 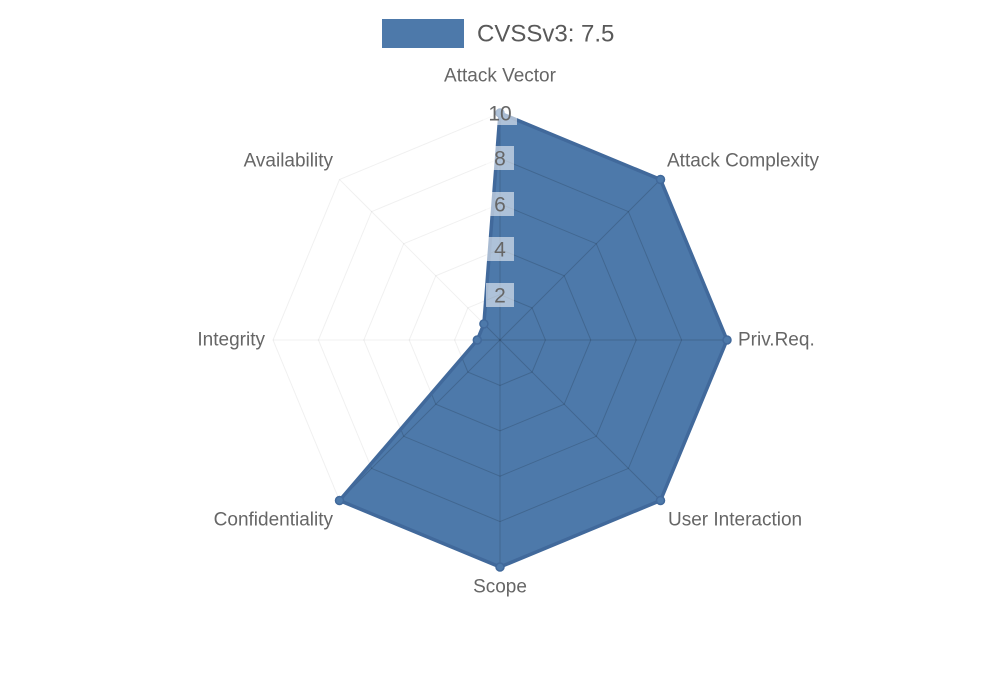 I want to click on axis-label-user-interaction: User Interaction, so click(x=735, y=520).